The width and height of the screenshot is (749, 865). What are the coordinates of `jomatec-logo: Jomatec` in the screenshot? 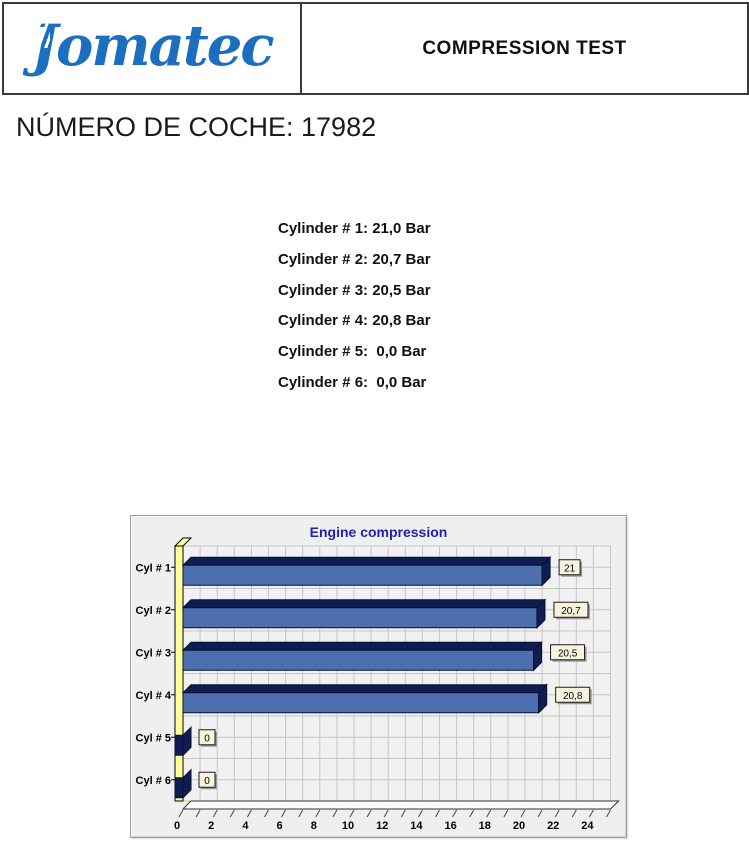 It's located at (153, 46).